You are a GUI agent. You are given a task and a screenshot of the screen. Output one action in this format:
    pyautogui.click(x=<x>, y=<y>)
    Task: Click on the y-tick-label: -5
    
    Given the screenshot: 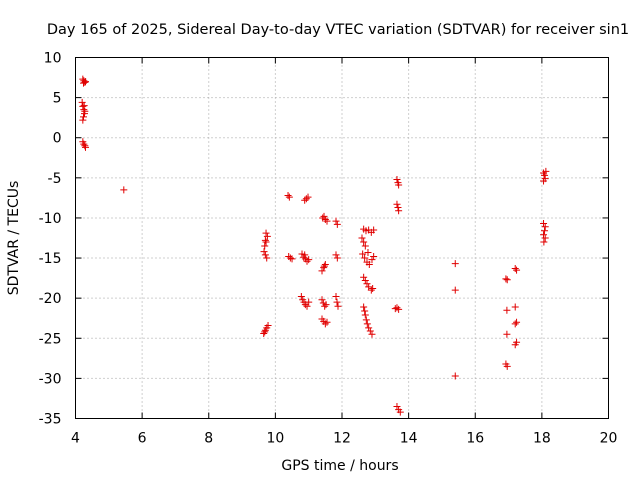 What is the action you would take?
    pyautogui.click(x=55, y=179)
    